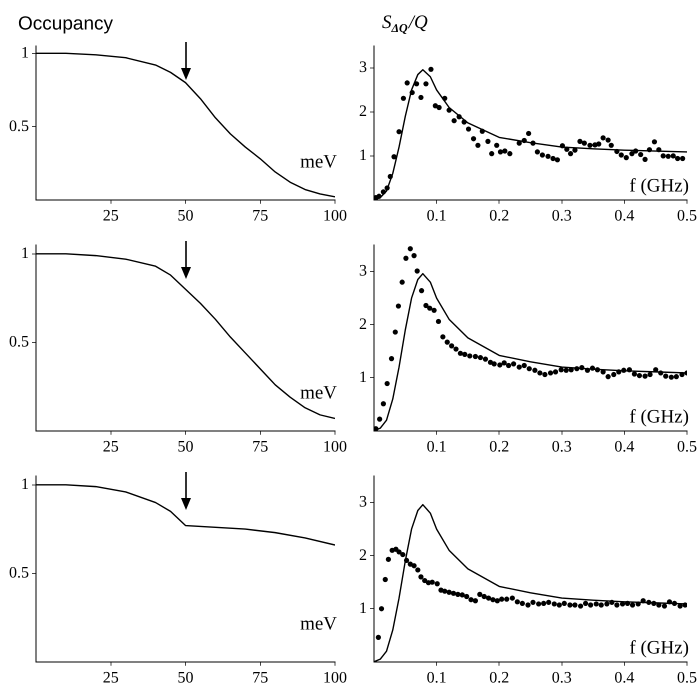 Image resolution: width=700 pixels, height=695 pixels. What do you see at coordinates (66, 24) in the screenshot?
I see `y-axis-title: Occupancy` at bounding box center [66, 24].